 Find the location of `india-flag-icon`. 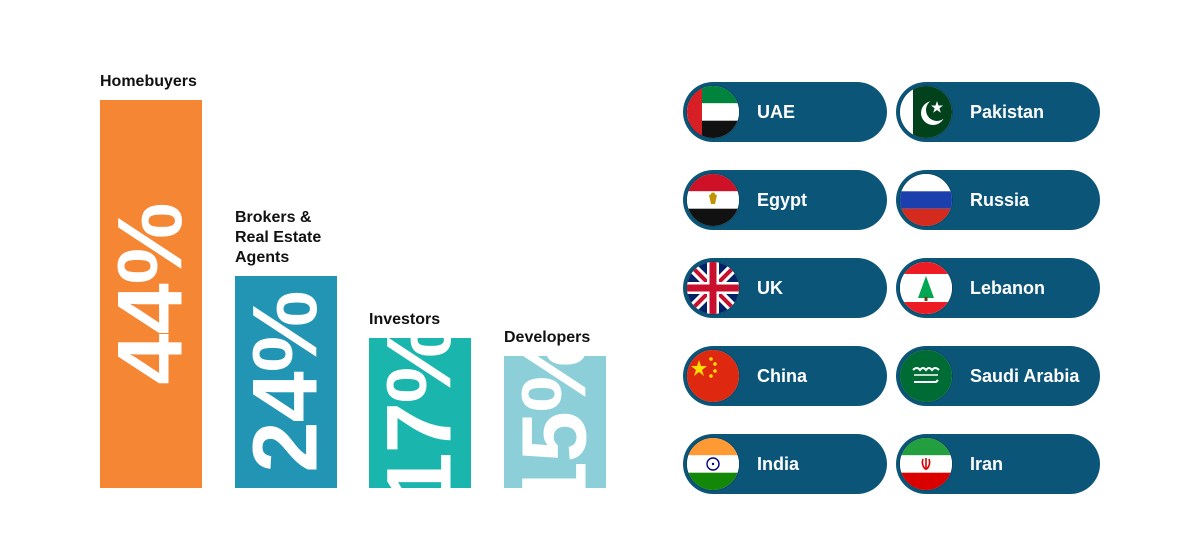

india-flag-icon is located at coordinates (713, 464).